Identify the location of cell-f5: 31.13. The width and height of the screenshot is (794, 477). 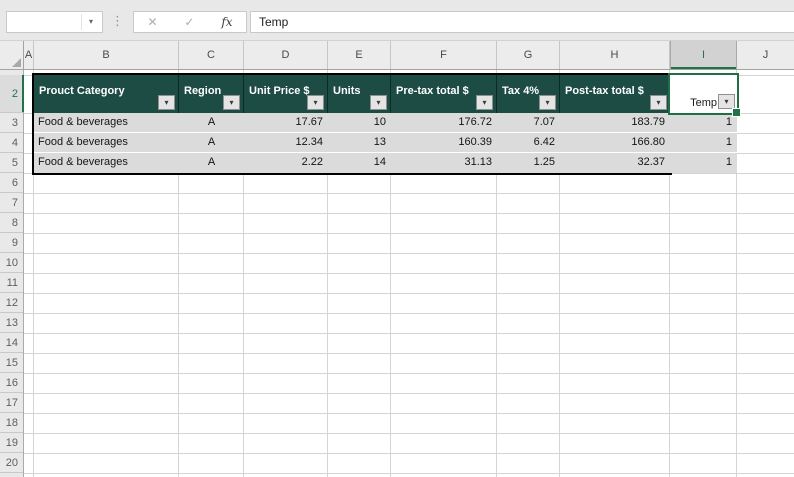
(478, 162).